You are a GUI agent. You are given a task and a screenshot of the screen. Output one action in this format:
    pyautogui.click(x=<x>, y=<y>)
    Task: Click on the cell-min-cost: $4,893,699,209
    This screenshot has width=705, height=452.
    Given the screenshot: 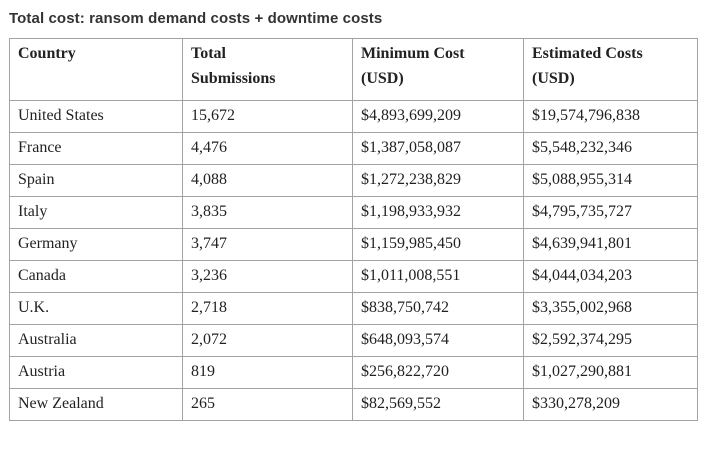 What is the action you would take?
    pyautogui.click(x=438, y=116)
    